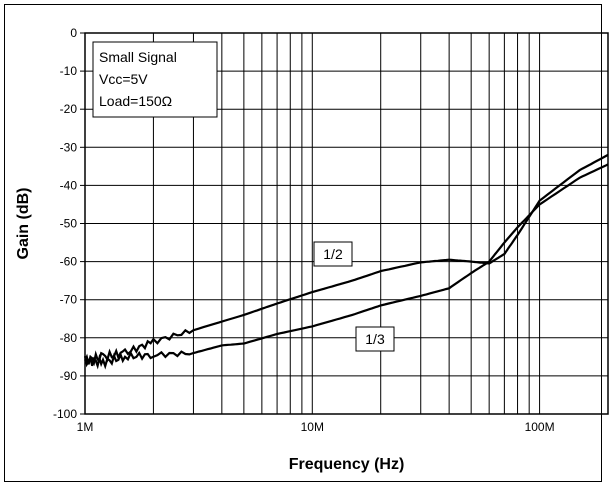 This screenshot has height=488, width=609. Describe the element at coordinates (85, 427) in the screenshot. I see `x-tick-label: 1M` at that location.